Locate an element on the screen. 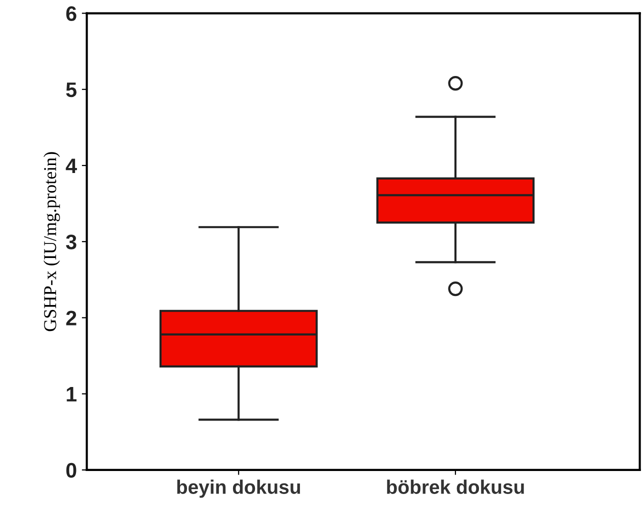 The image size is (643, 531). y-tick-label: 1 is located at coordinates (71, 394).